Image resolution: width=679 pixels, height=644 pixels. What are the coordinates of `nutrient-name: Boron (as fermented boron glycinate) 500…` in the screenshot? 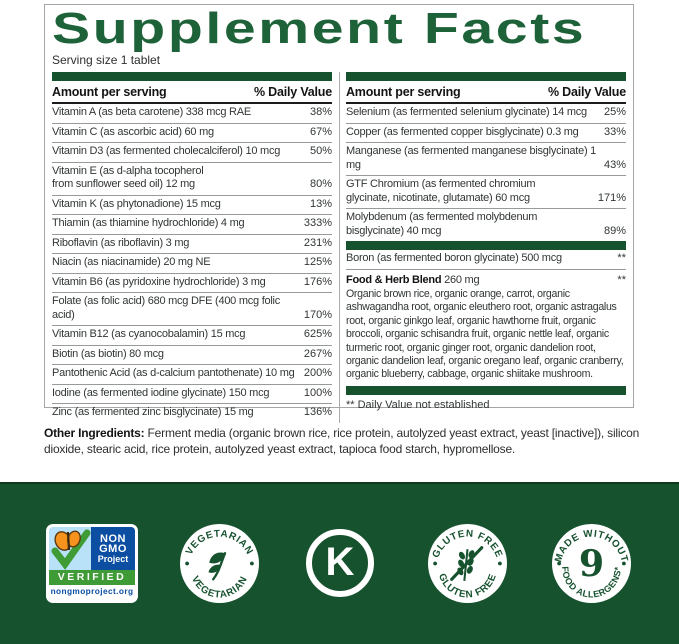 It's located at (453, 258).